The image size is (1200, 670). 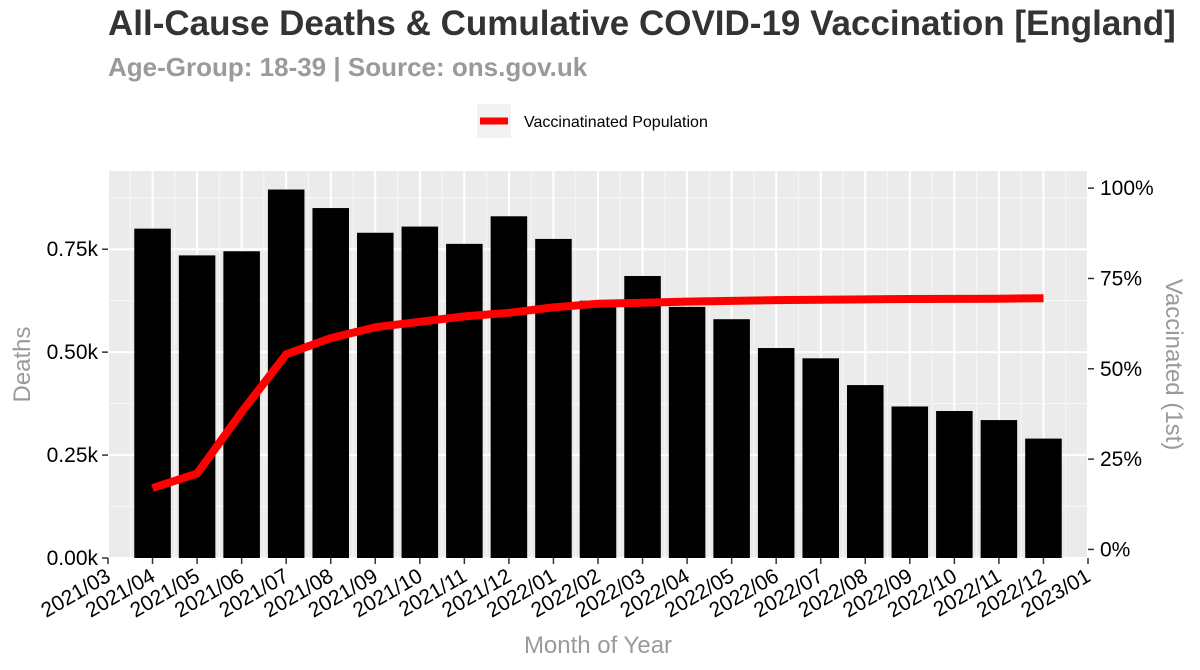 I want to click on bar-2021/06, so click(x=241, y=404).